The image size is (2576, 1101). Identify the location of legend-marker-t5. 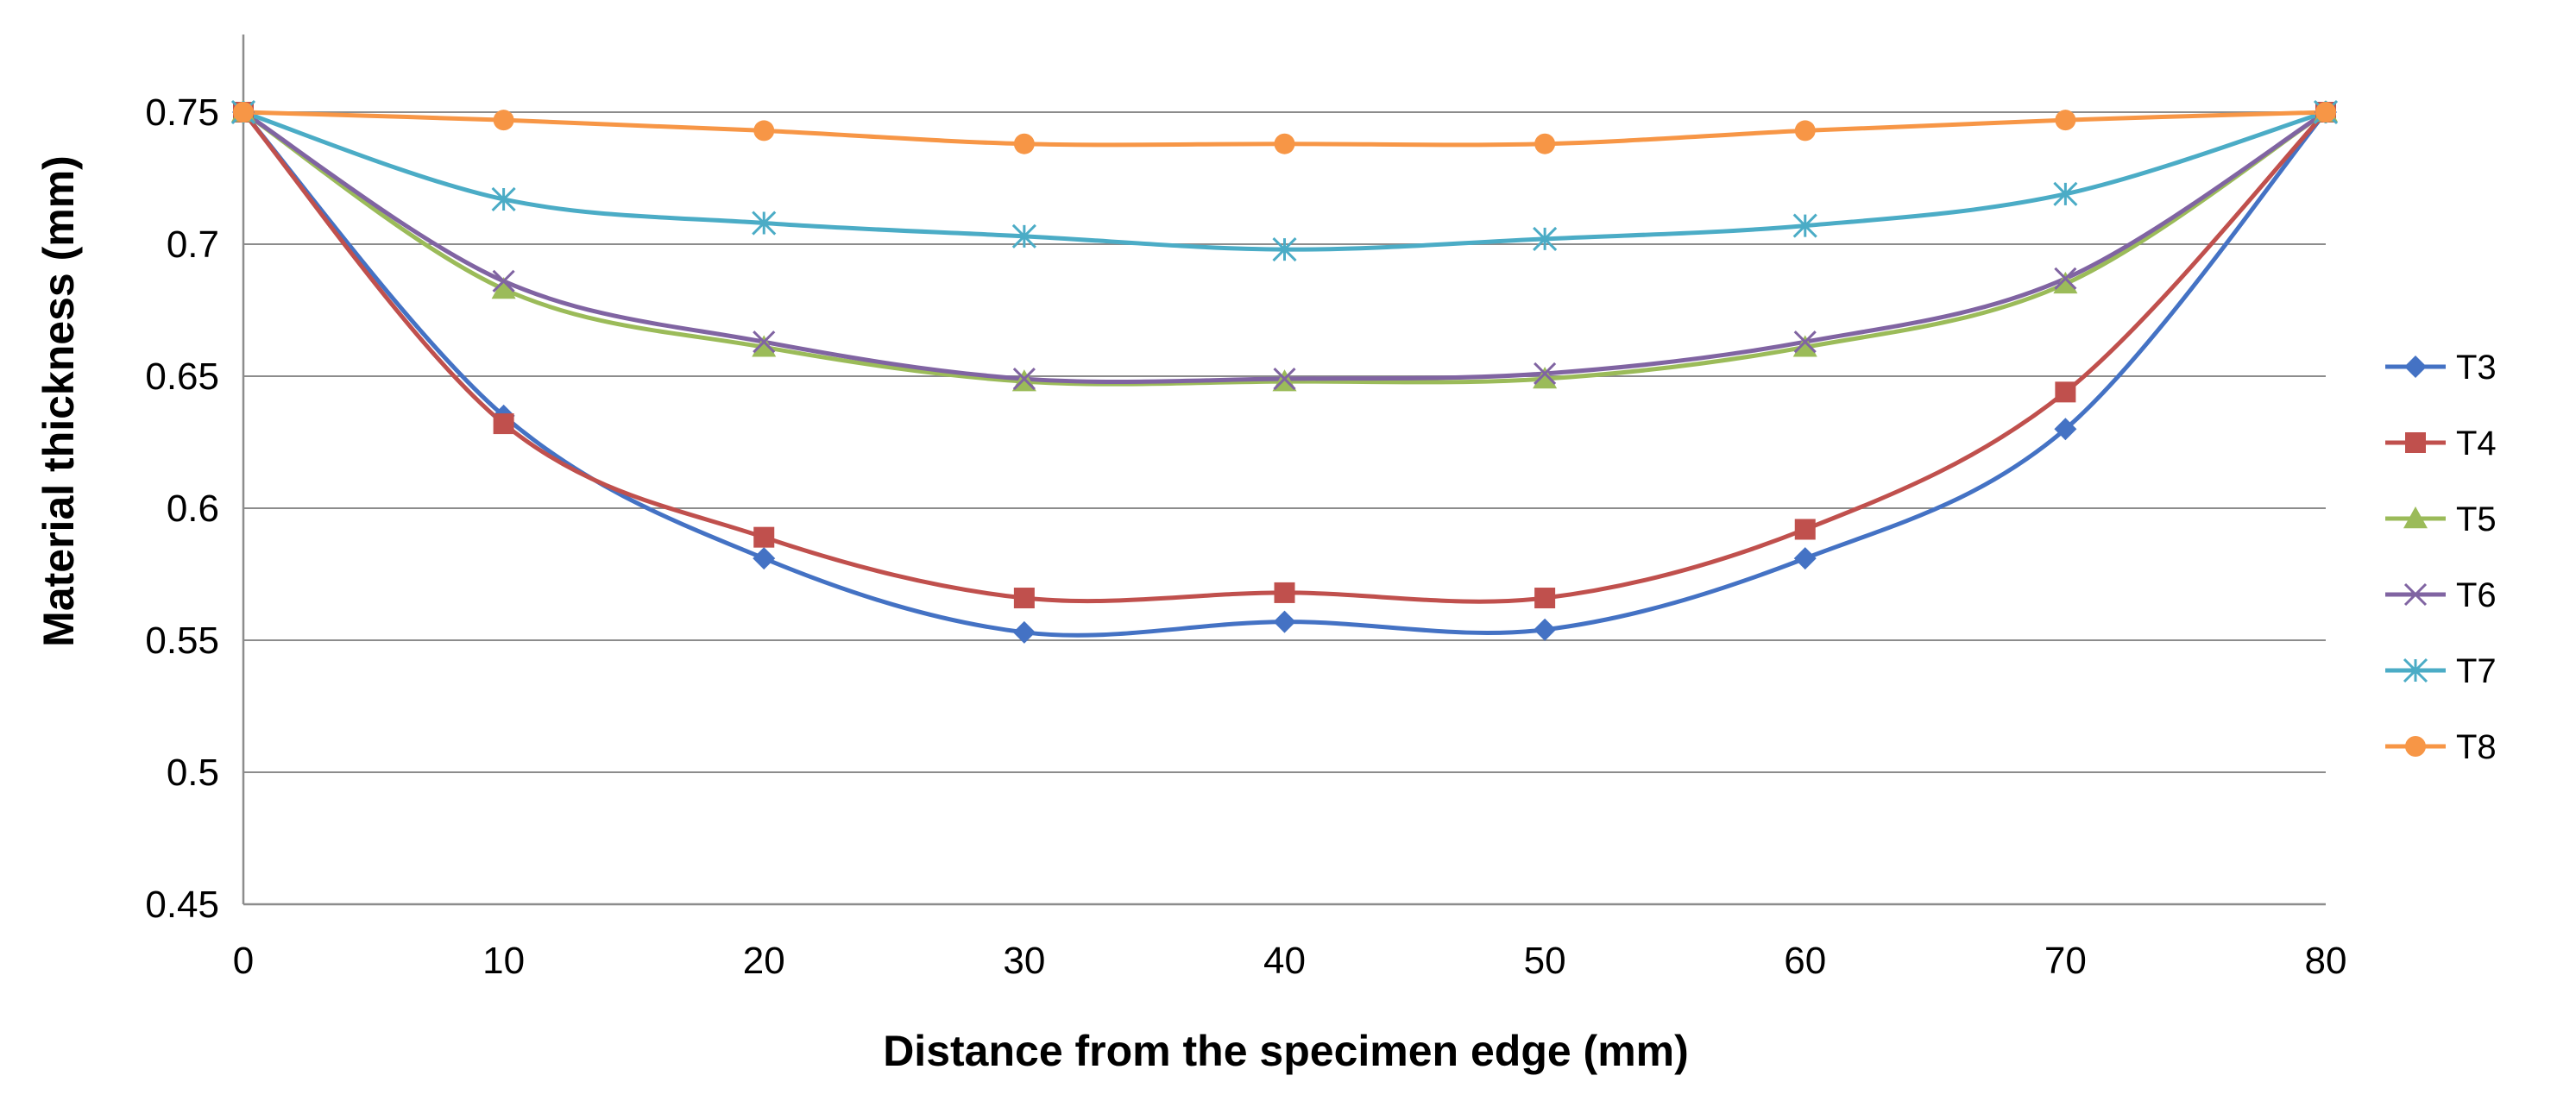
(2415, 517).